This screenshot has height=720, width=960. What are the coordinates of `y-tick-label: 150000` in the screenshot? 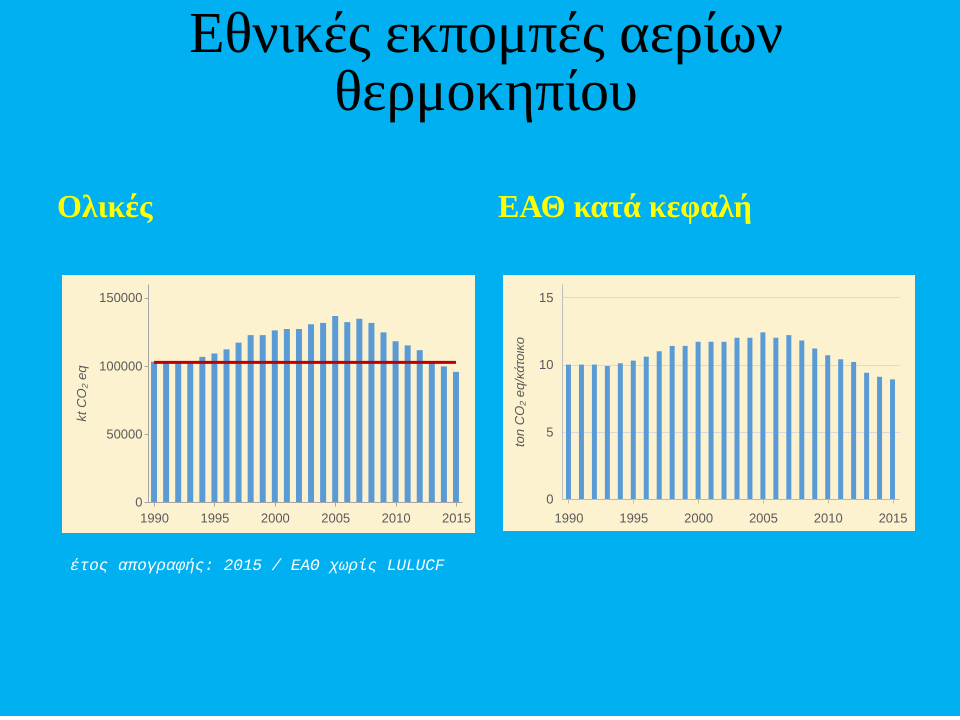 It's located at (120, 298).